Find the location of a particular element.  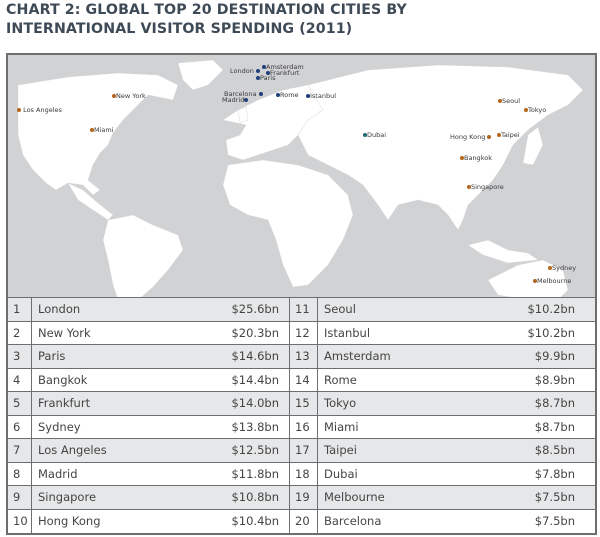

value-cell: $9.9bn is located at coordinates (554, 356).